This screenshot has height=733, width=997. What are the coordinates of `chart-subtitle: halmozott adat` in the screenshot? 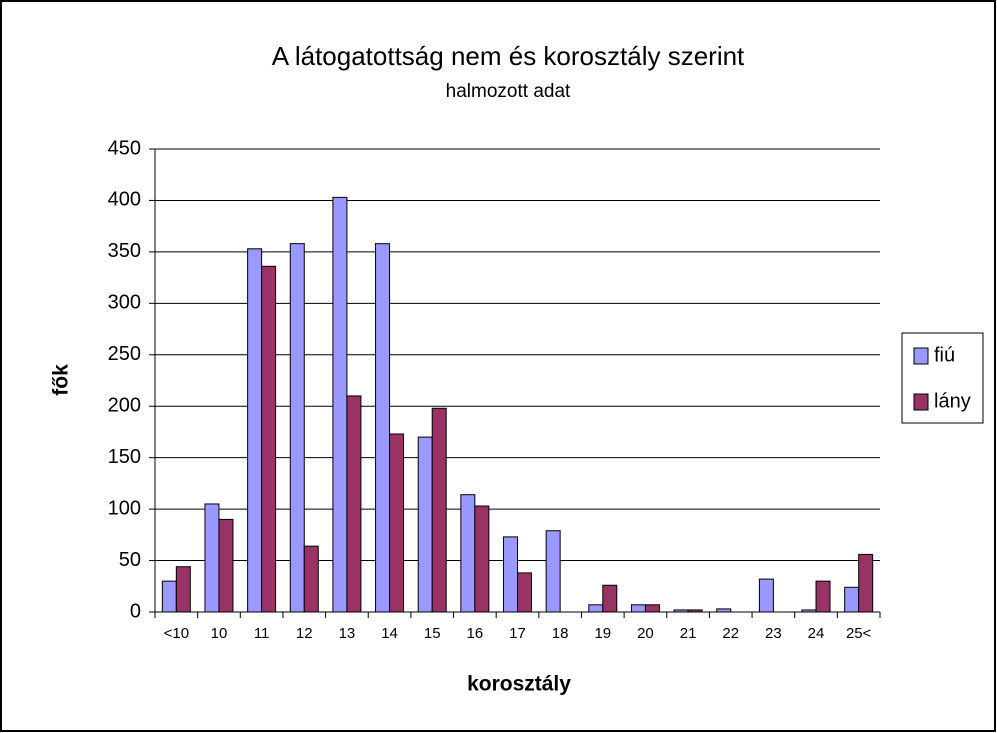 It's located at (508, 91).